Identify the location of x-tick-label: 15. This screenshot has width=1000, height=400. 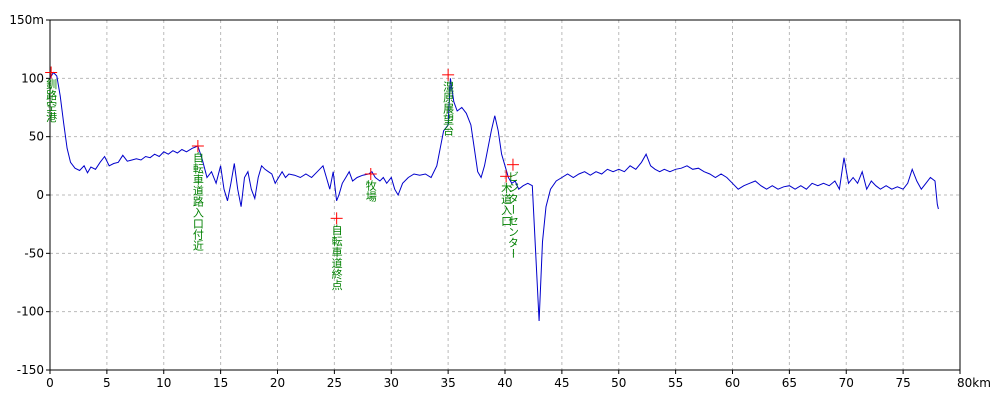
(220, 383).